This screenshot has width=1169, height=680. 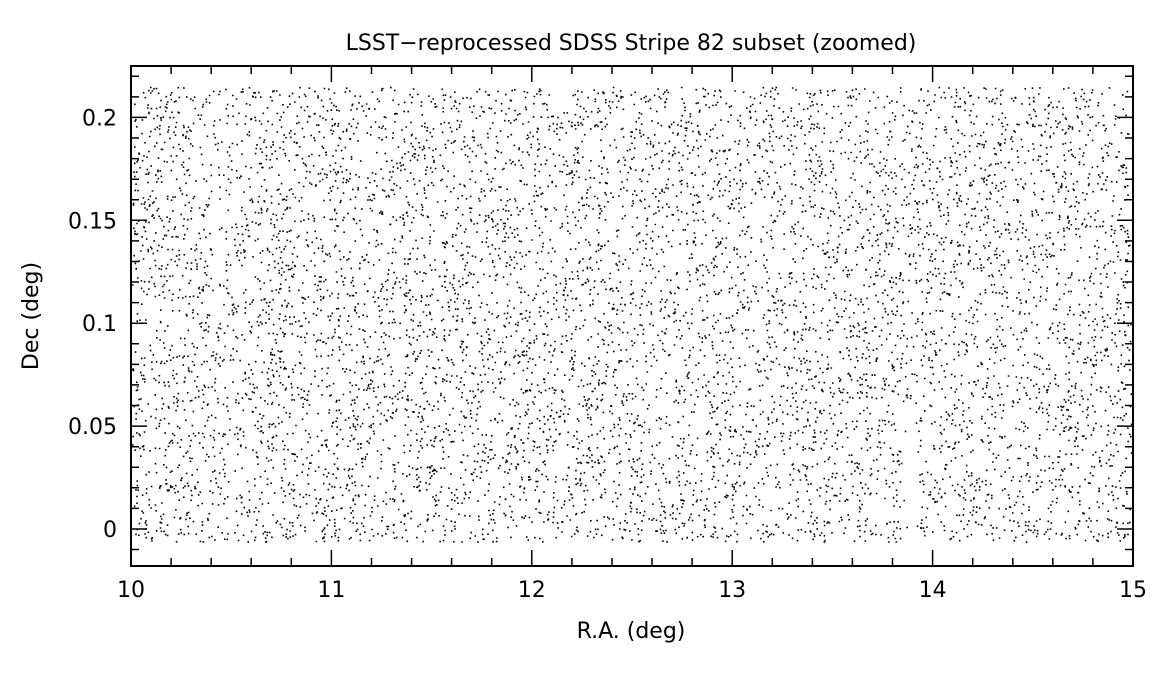 I want to click on x-axis-label: R.A. (deg), so click(x=631, y=631).